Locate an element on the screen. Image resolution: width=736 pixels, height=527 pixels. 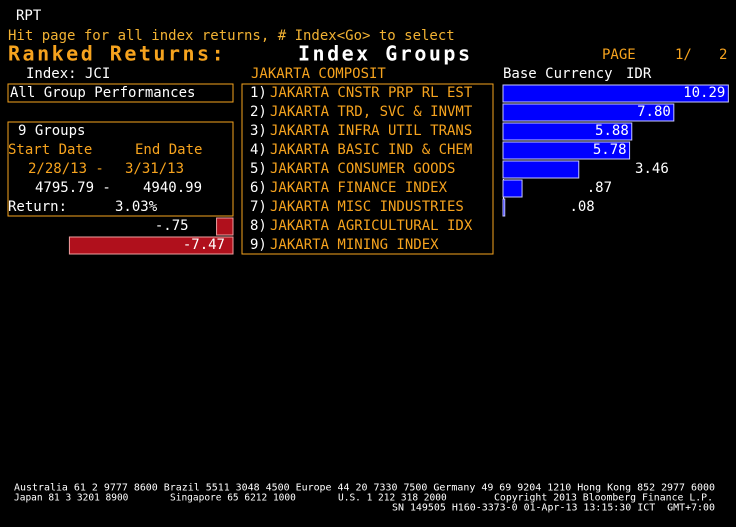
group-number: 1) is located at coordinates (258, 93).